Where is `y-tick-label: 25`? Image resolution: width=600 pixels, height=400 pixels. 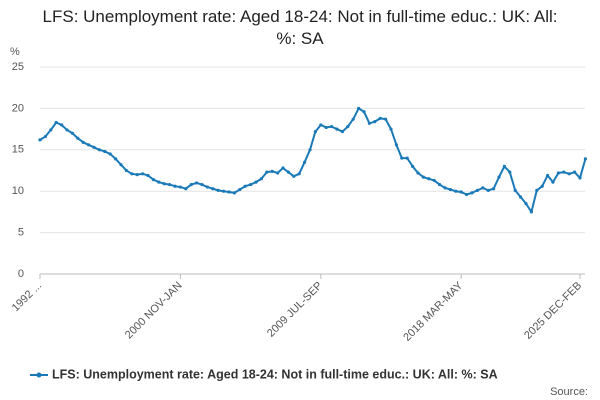 y-tick-label: 25 is located at coordinates (18, 67).